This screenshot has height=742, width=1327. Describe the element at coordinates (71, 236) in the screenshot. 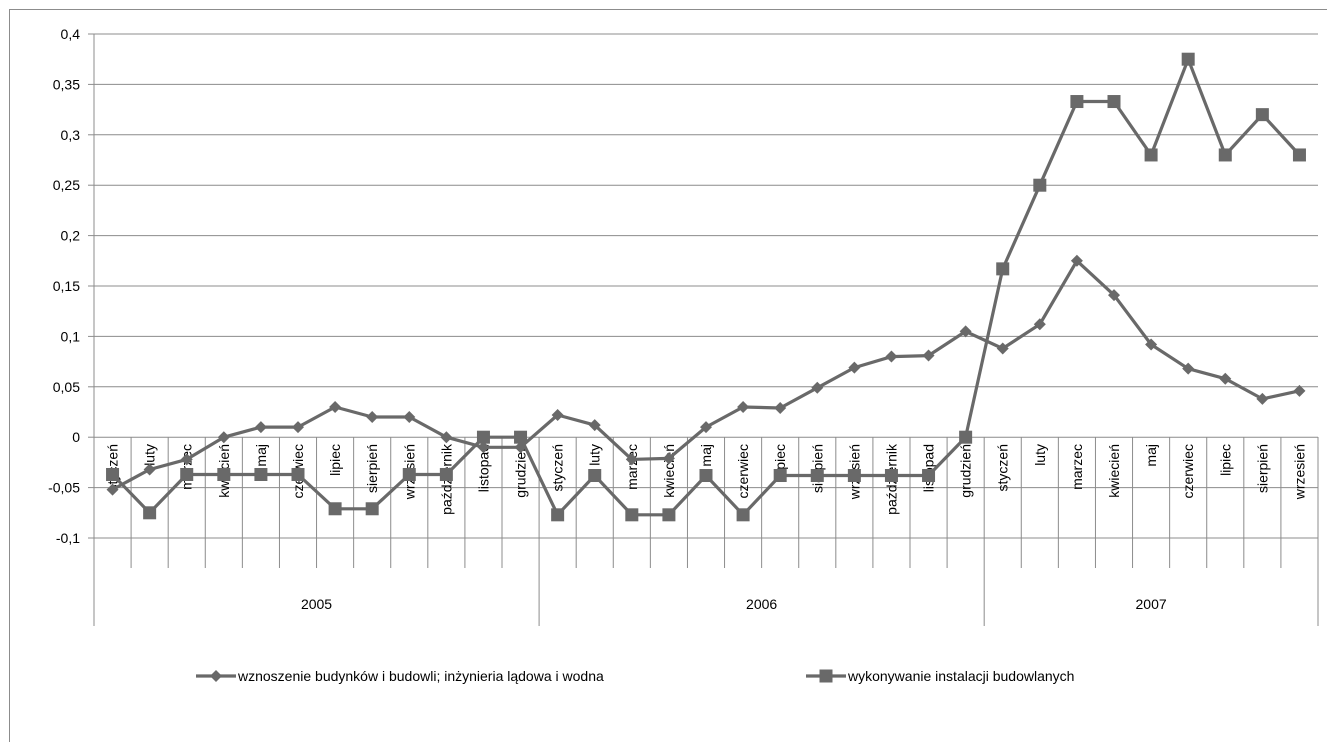

I see `y-tick-label: 0,2` at that location.